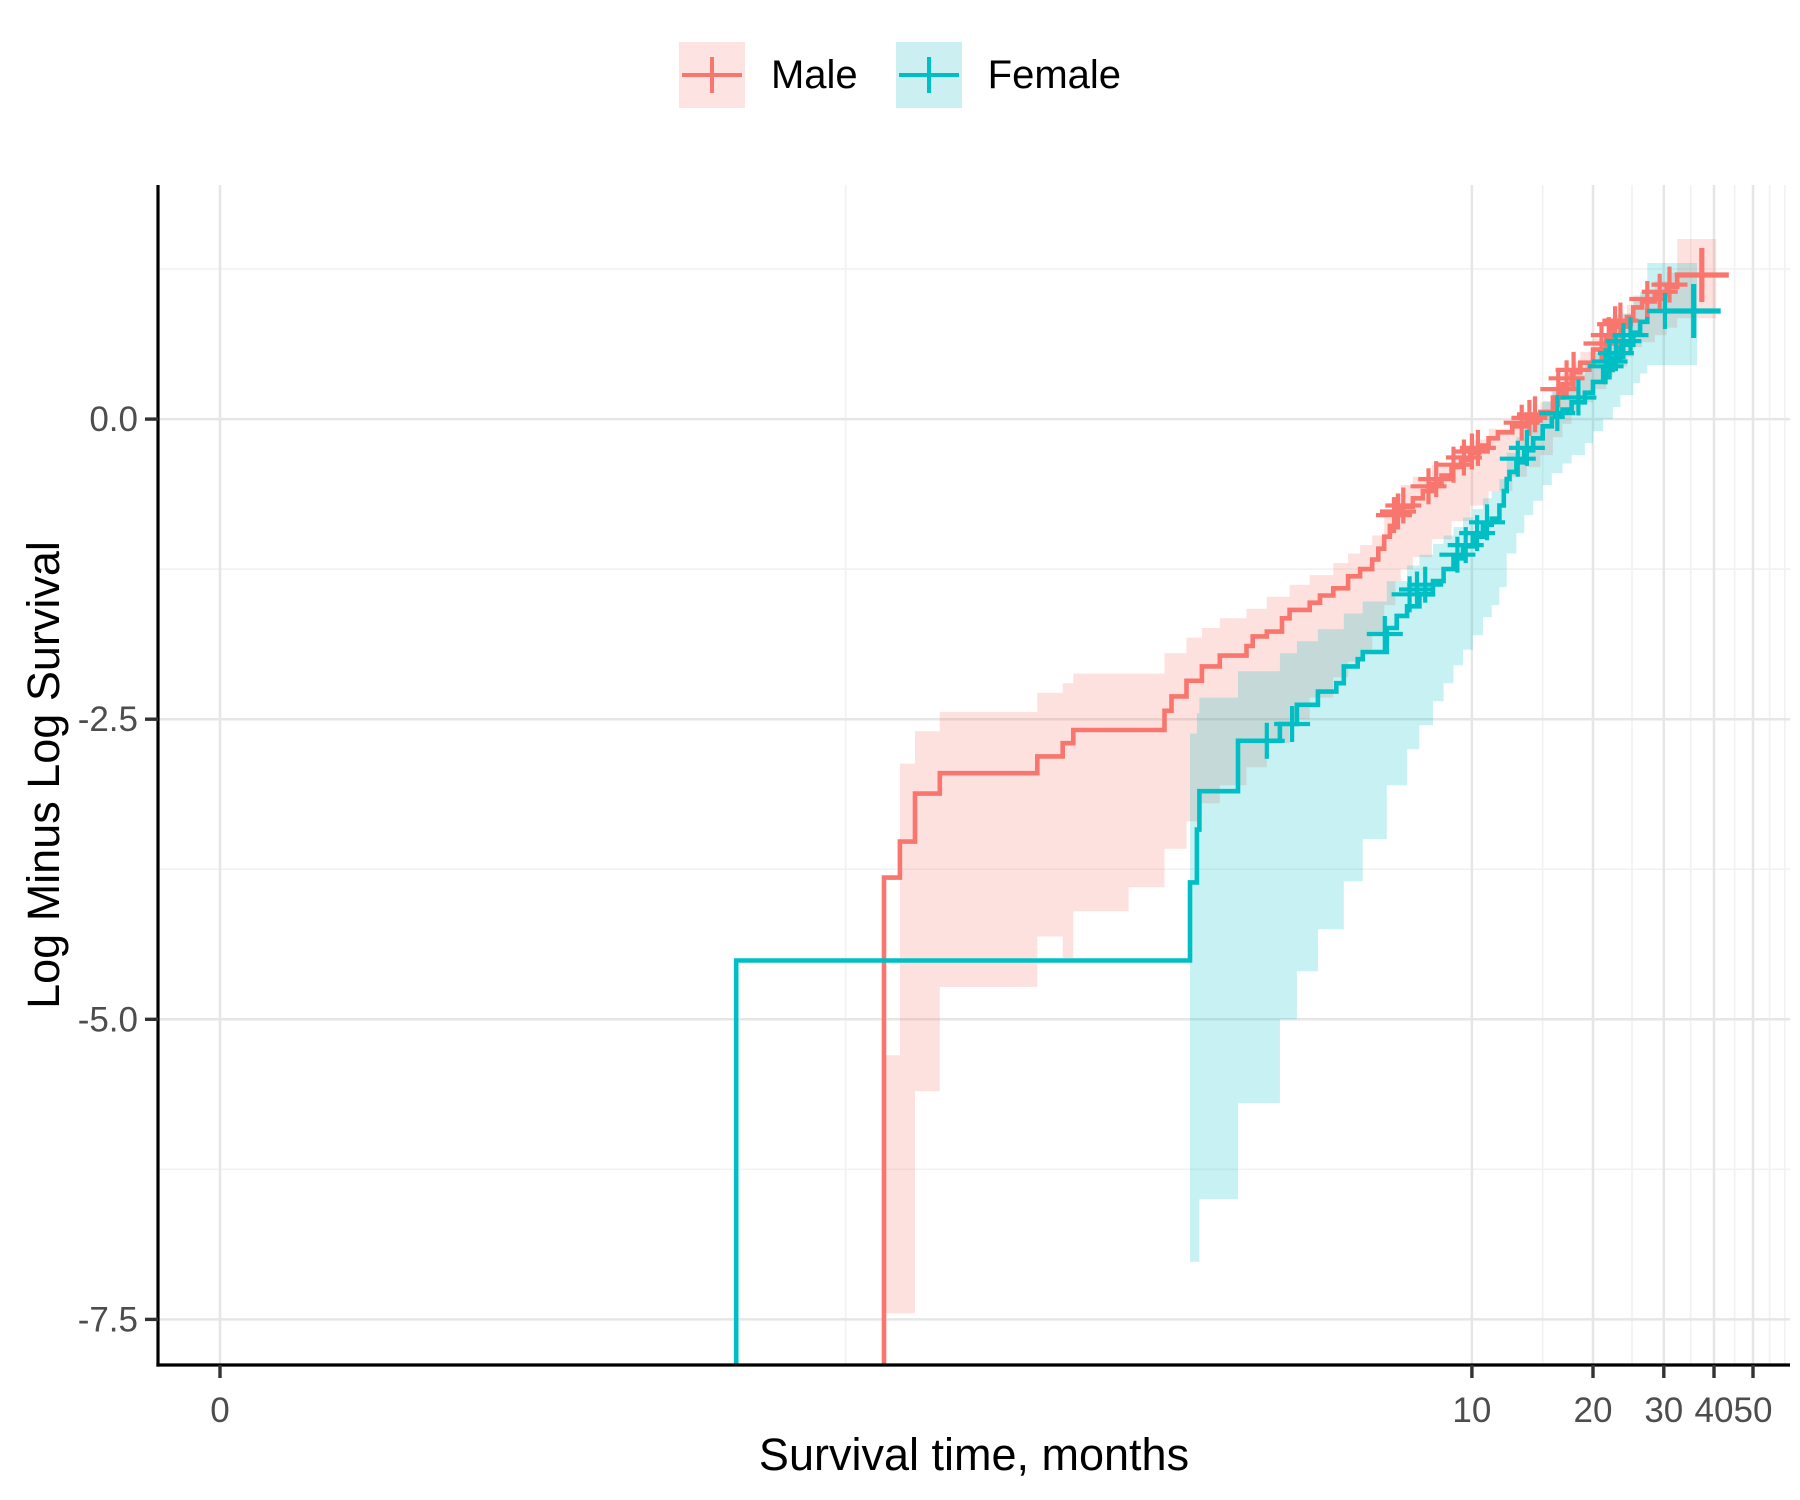  I want to click on male-censor-plus-icon, so click(711, 75).